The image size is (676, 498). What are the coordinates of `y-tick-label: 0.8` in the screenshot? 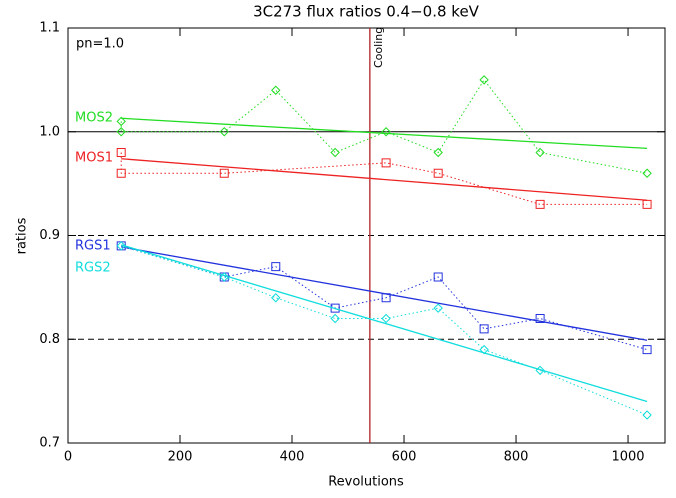 It's located at (49, 339).